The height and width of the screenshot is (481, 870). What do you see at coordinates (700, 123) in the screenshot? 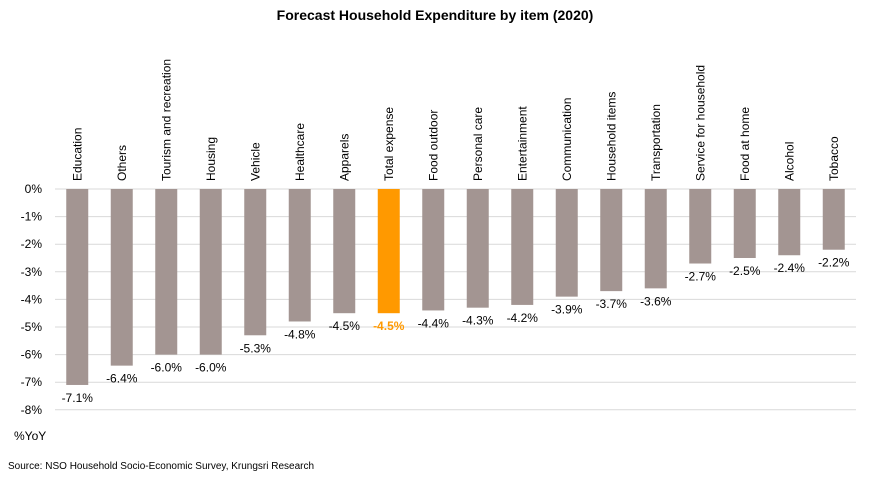
I see `category-label: Service for household` at bounding box center [700, 123].